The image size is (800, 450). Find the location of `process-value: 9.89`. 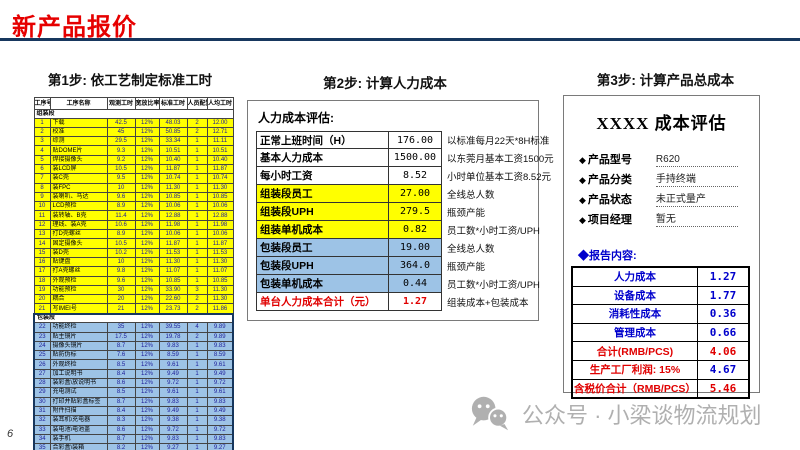

process-value: 9.89 is located at coordinates (220, 336).